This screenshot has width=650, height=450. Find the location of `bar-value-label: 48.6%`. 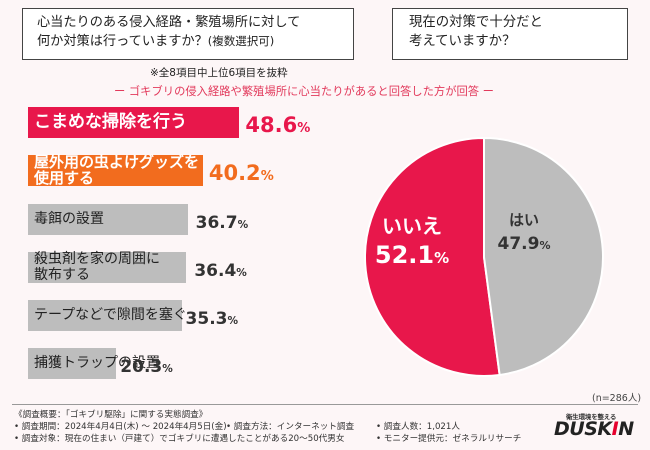

bar-value-label: 48.6% is located at coordinates (278, 125).